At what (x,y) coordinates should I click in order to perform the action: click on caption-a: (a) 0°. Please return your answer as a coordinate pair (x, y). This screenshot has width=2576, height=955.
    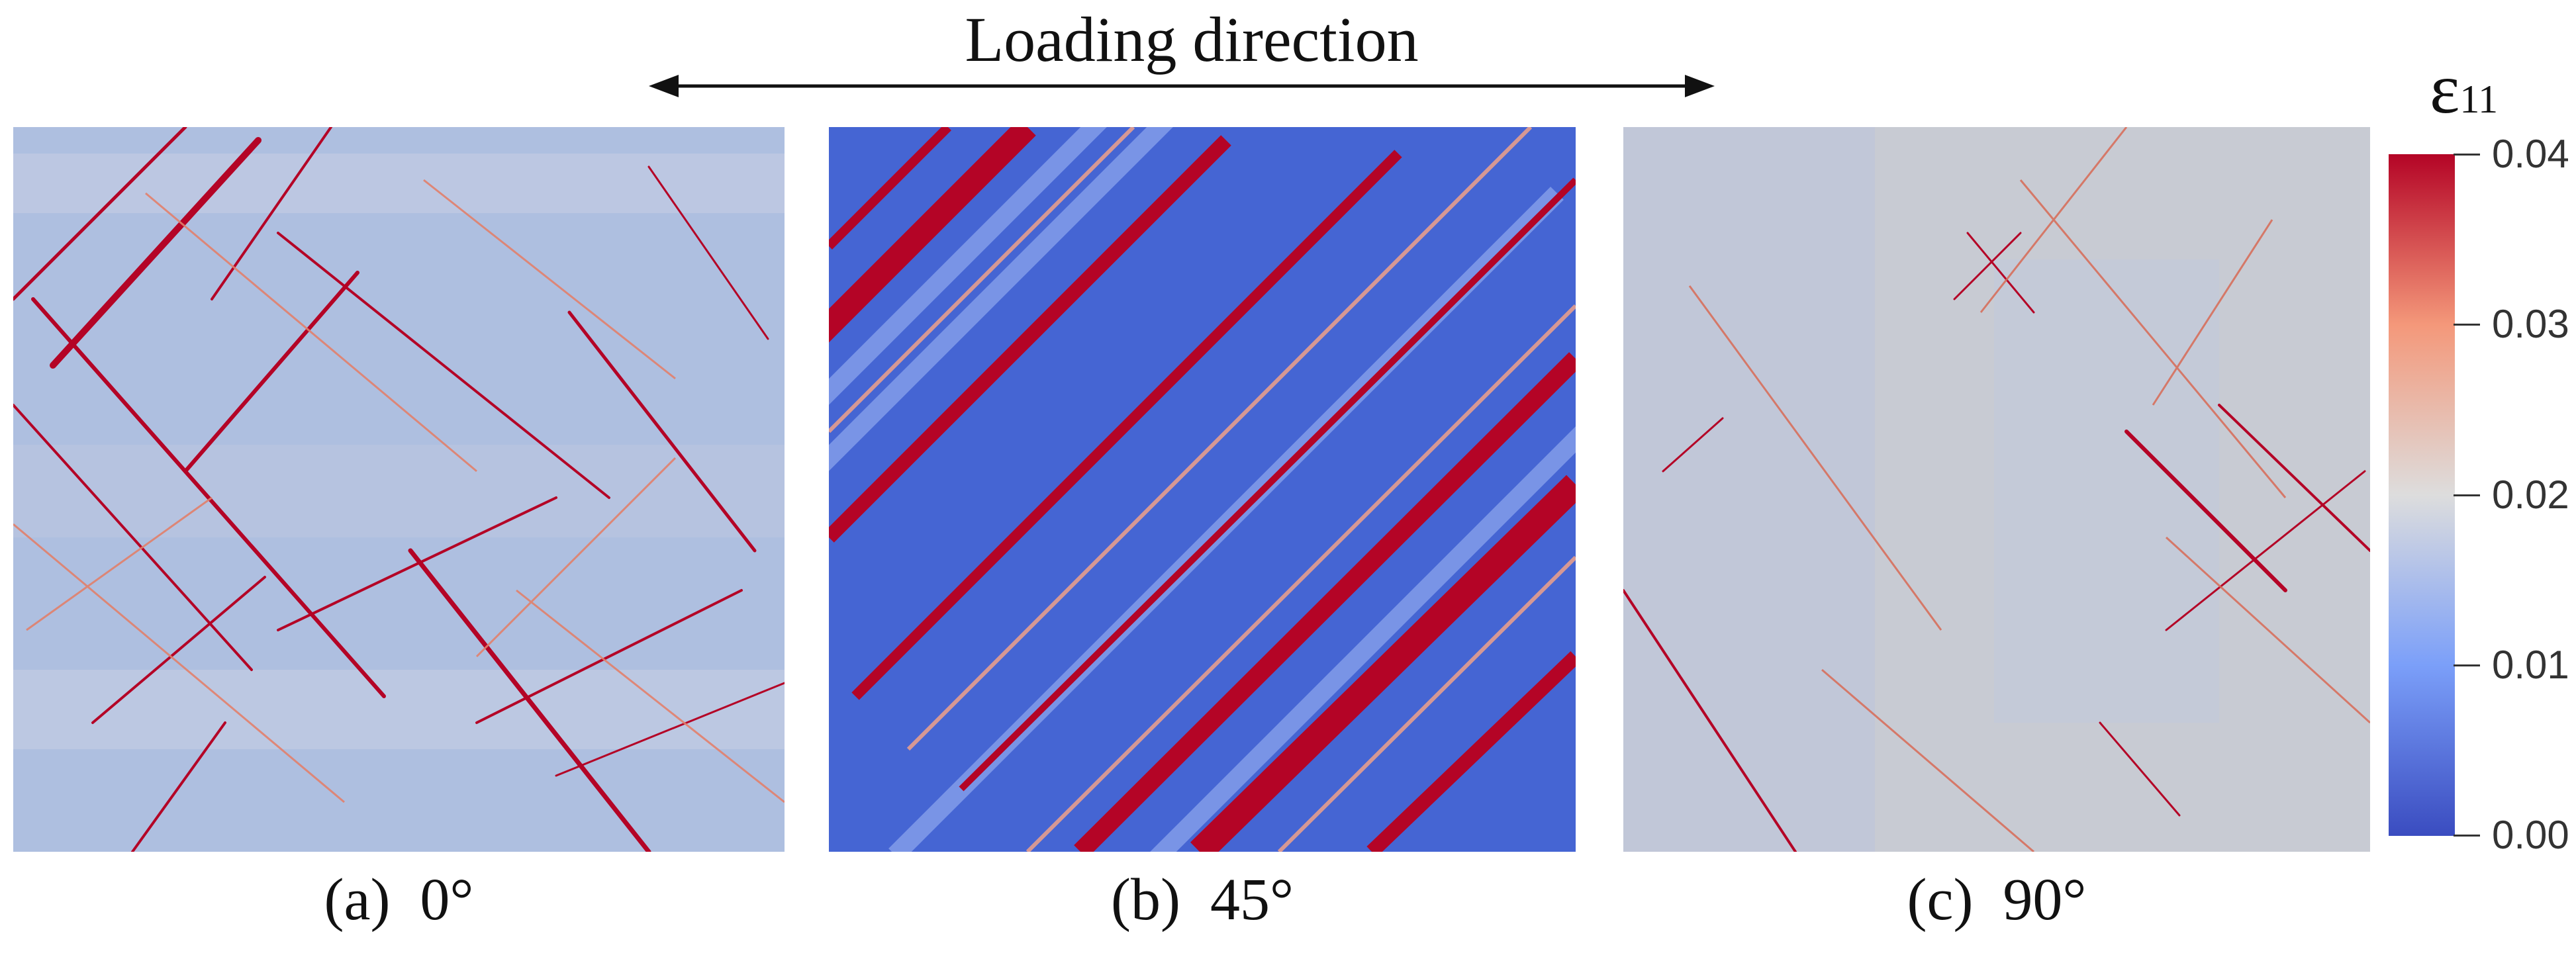
    Looking at the image, I should click on (399, 900).